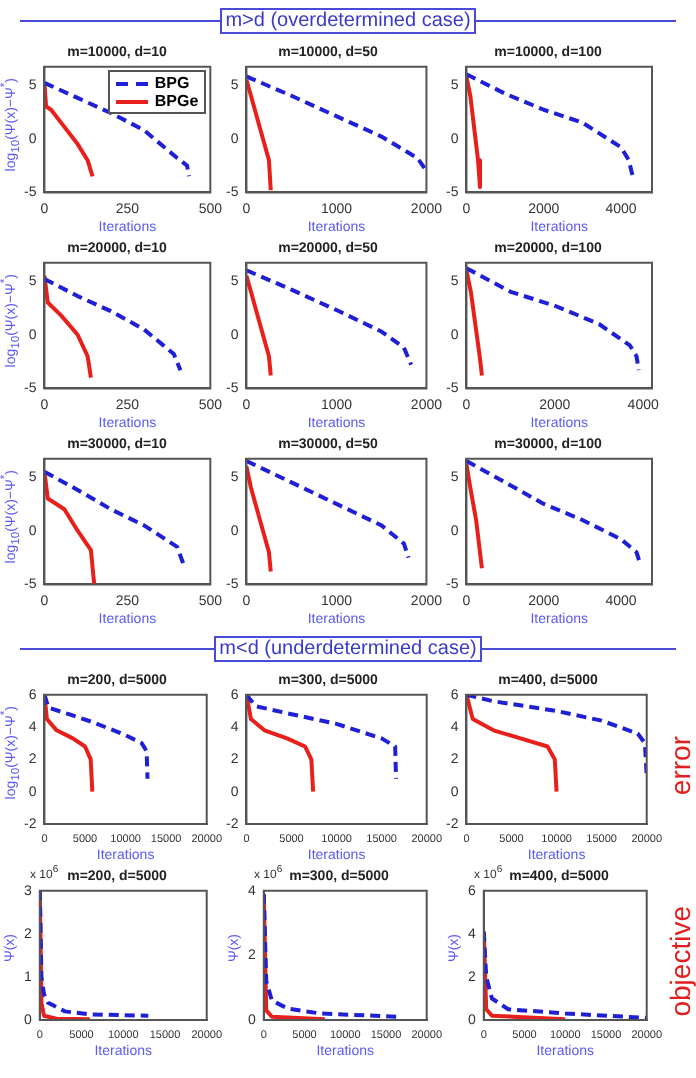 The height and width of the screenshot is (1078, 696). What do you see at coordinates (348, 648) in the screenshot?
I see `text: m<d (underdetermined case)` at bounding box center [348, 648].